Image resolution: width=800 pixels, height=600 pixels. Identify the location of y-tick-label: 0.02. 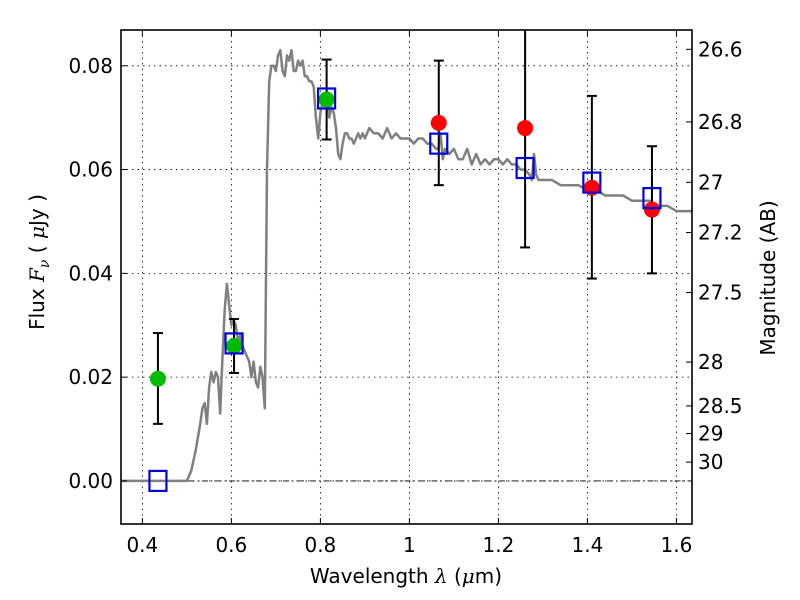
(90, 377).